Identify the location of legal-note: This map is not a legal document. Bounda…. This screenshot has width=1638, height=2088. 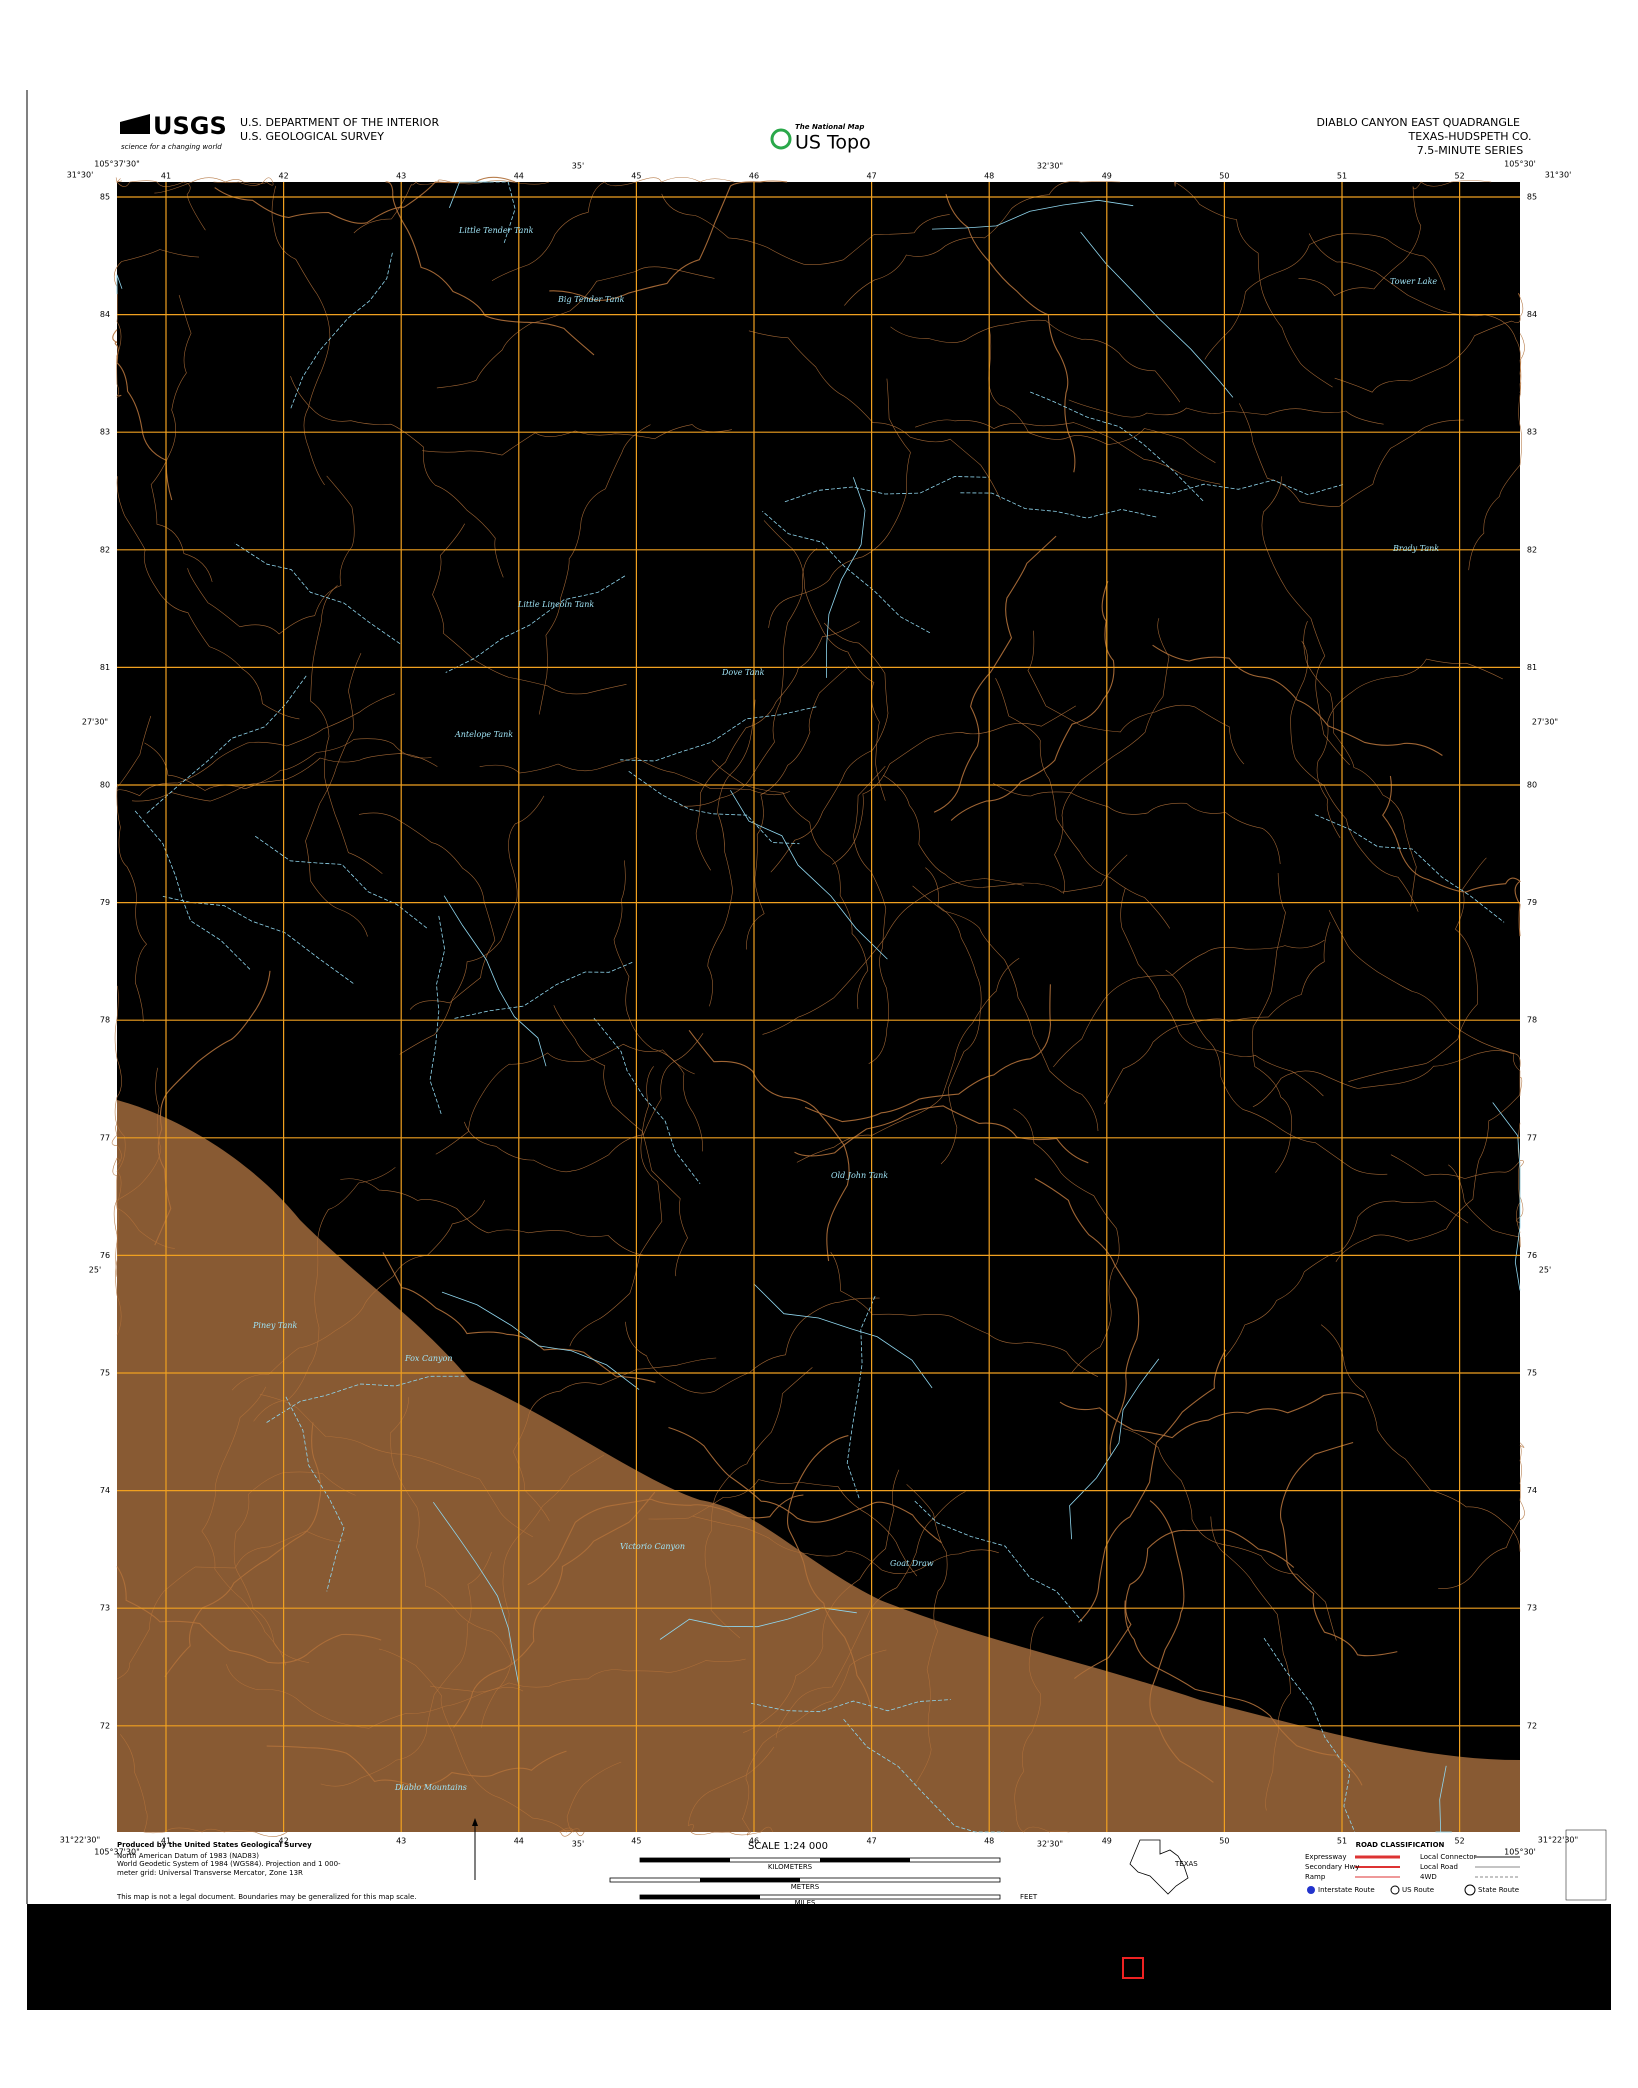
(266, 1897).